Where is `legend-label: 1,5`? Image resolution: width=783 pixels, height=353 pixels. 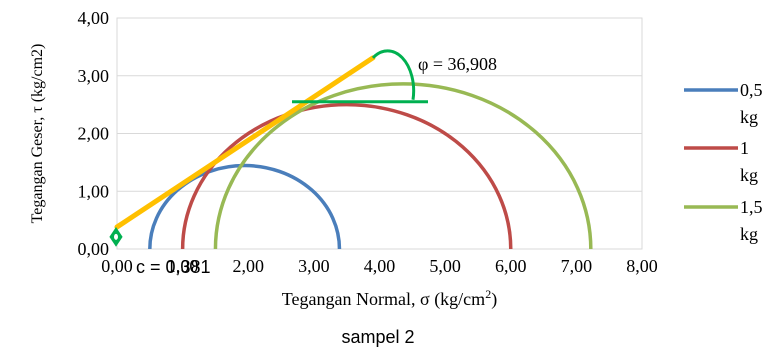 legend-label: 1,5 is located at coordinates (751, 207).